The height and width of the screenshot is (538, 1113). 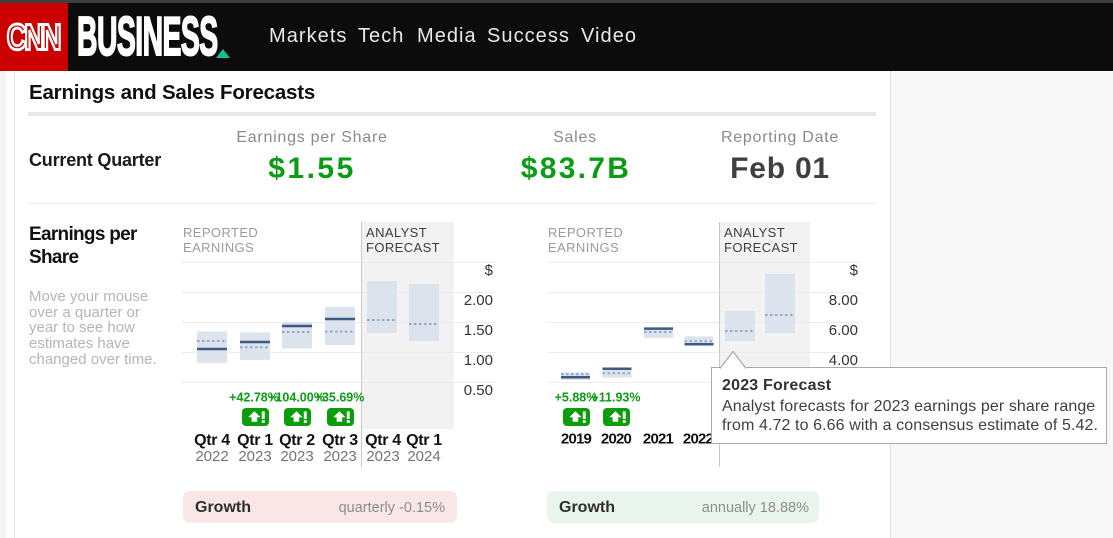 I want to click on svg-text: +42.78%, so click(x=254, y=398).